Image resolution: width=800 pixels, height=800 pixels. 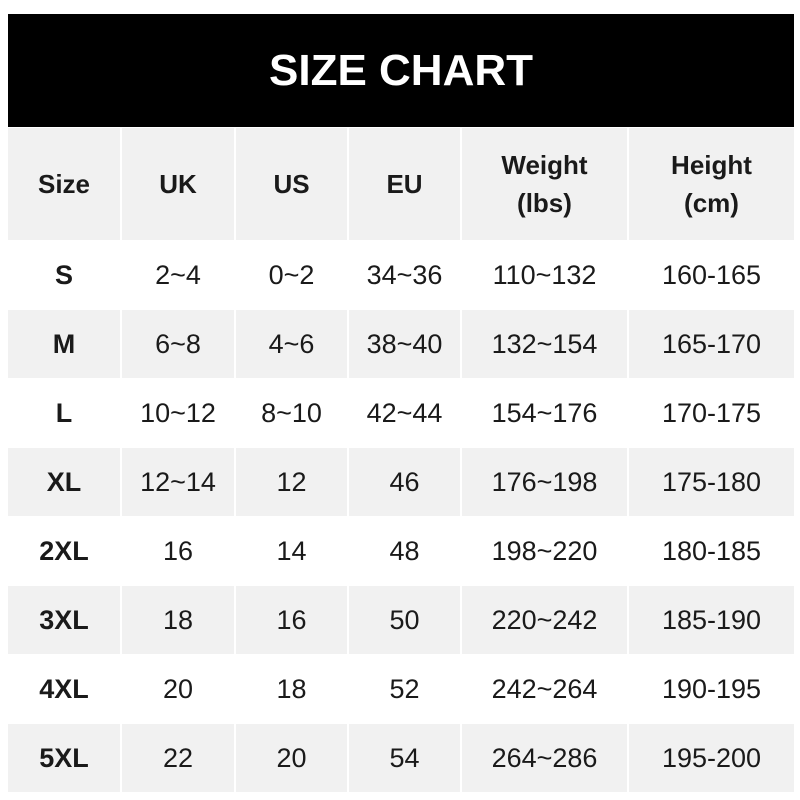 I want to click on table-cell: 12~14, so click(x=177, y=482).